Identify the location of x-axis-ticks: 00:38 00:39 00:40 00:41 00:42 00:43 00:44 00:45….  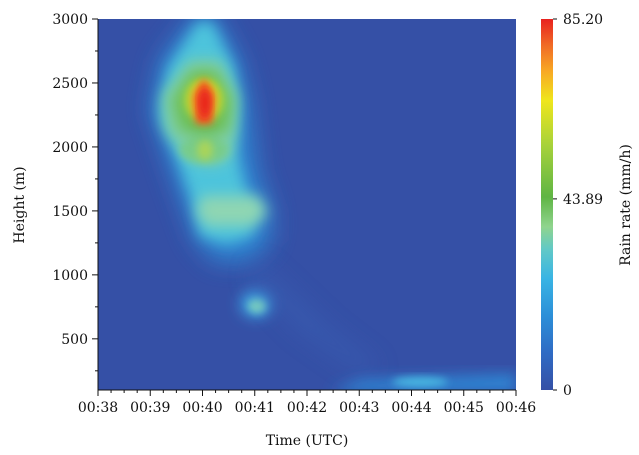
(307, 403).